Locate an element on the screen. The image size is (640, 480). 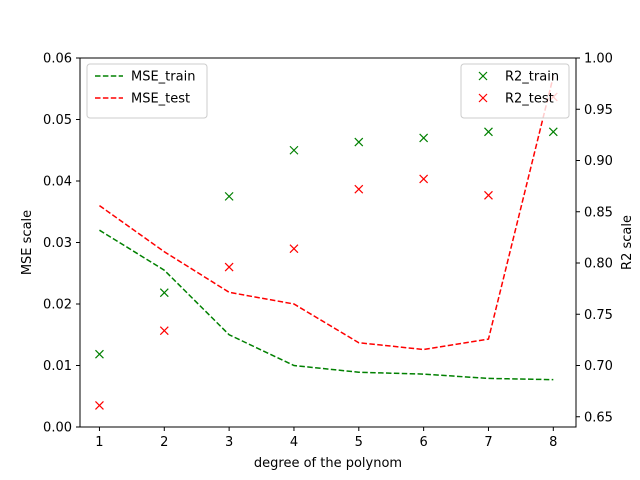
right-y-tick-label: 0.70 is located at coordinates (598, 366).